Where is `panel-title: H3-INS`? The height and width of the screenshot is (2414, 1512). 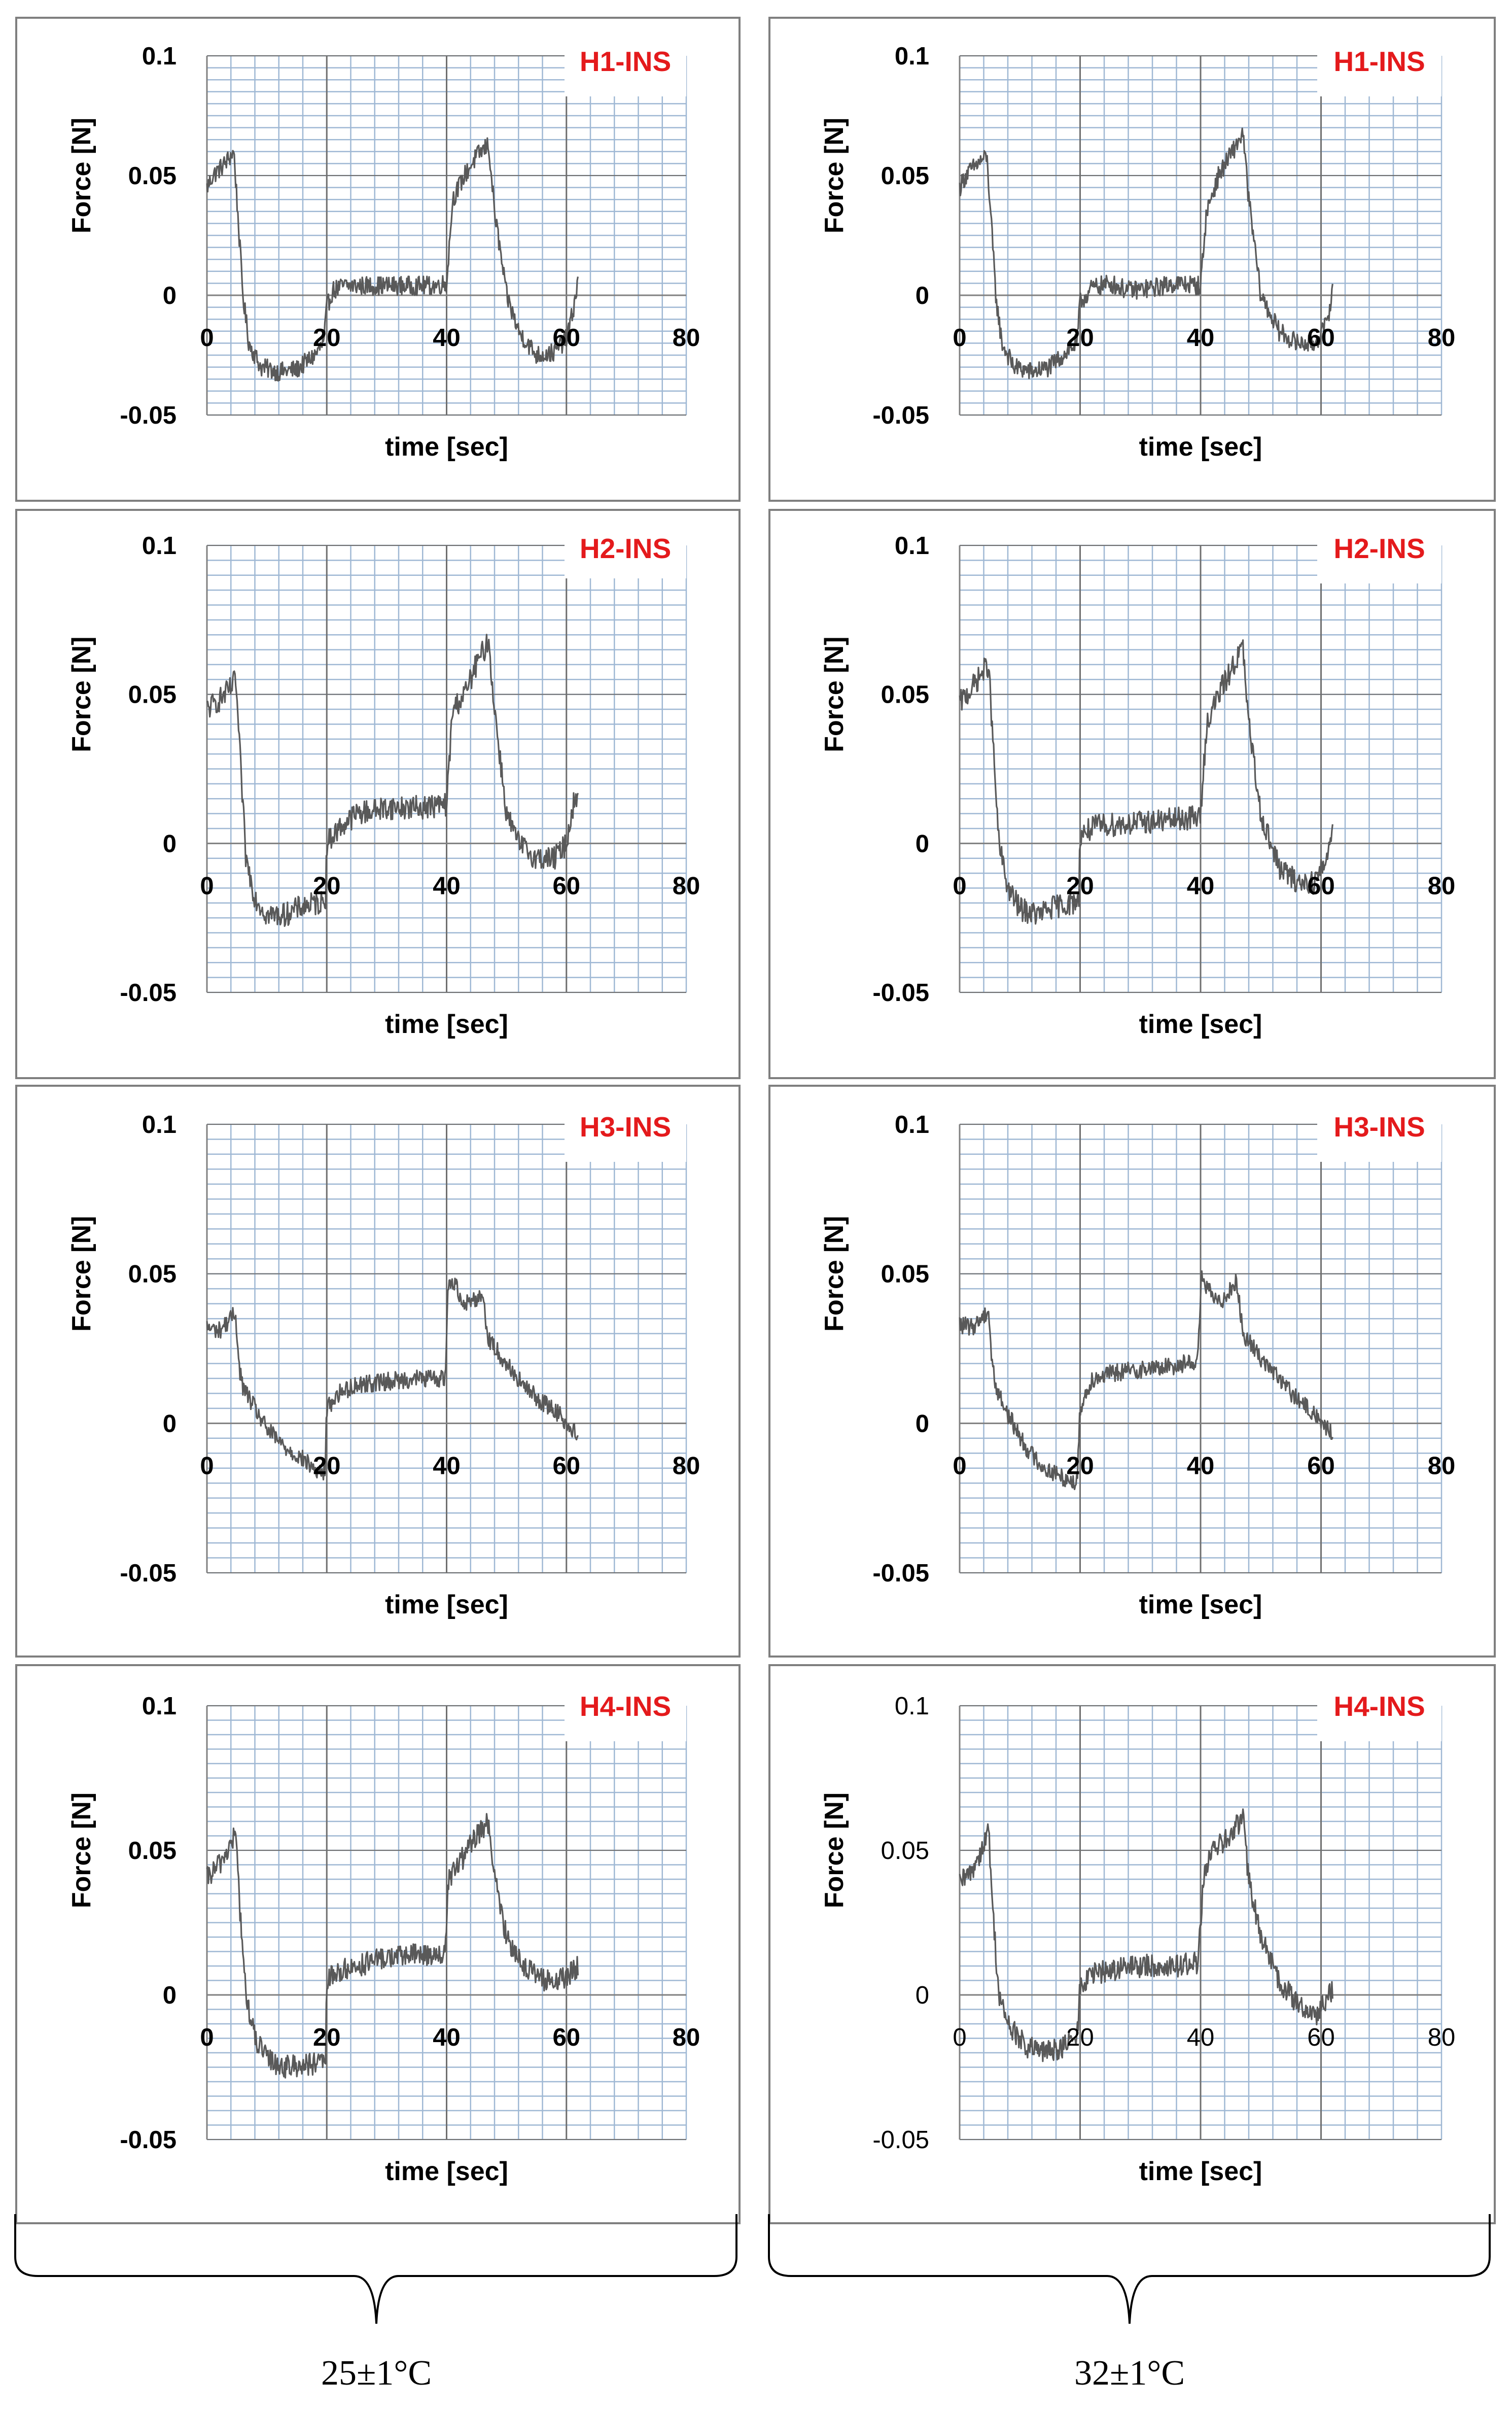 panel-title: H3-INS is located at coordinates (1379, 1127).